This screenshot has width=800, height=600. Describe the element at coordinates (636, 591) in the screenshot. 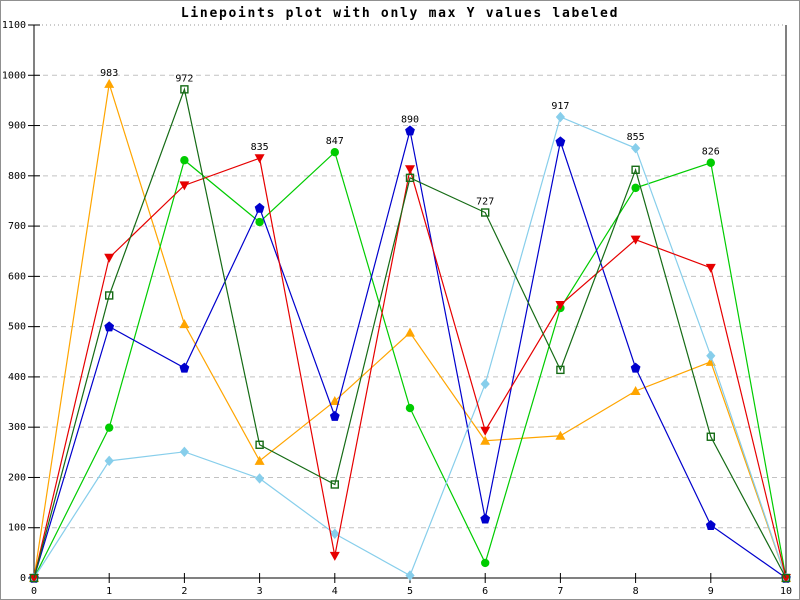

I see `x-tick-label: 8` at that location.